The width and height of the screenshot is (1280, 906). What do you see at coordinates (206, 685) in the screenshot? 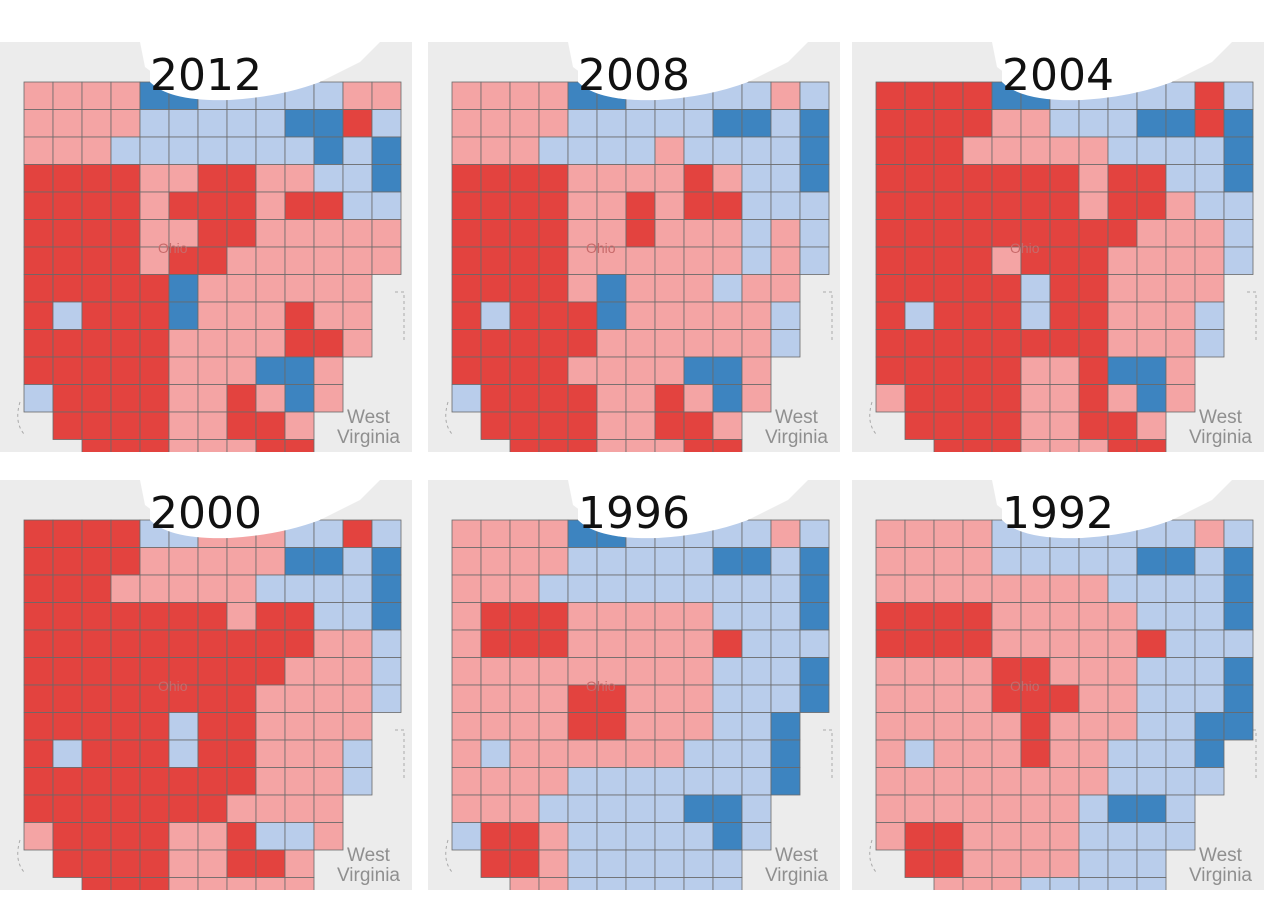
I see `map-panel-2000: 2000 Ohio West Virginia` at bounding box center [206, 685].